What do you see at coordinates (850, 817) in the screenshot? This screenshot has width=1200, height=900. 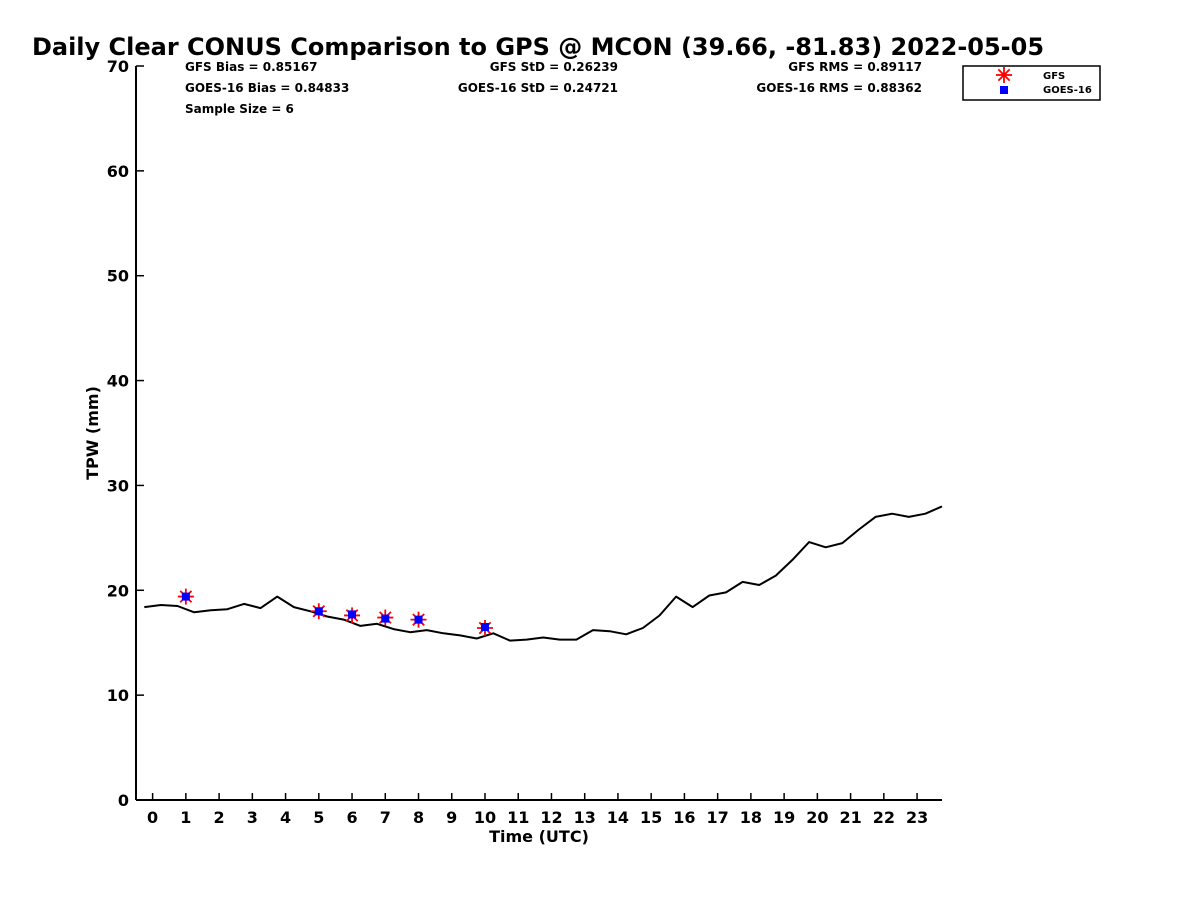 I see `x-tick-label: 21` at bounding box center [850, 817].